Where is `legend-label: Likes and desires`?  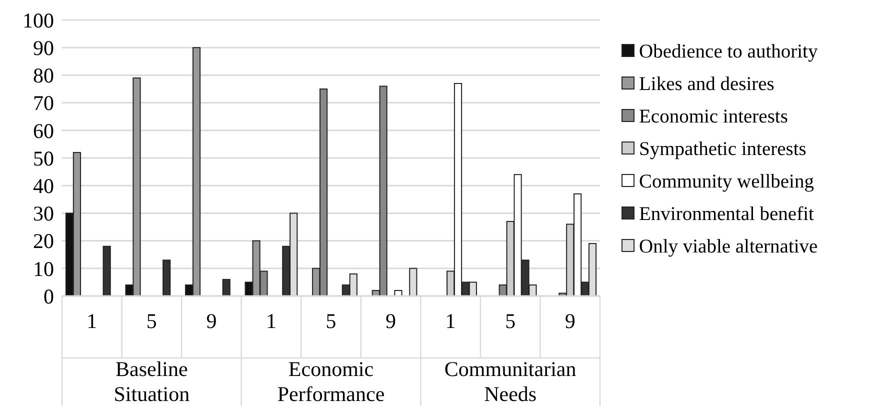
legend-label: Likes and desires is located at coordinates (706, 84).